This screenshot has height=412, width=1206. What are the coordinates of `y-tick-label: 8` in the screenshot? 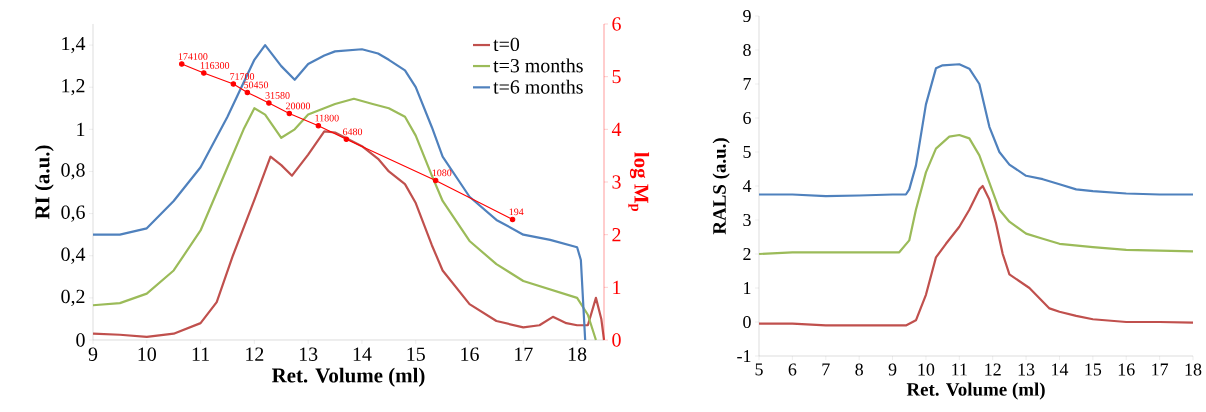 It's located at (747, 50).